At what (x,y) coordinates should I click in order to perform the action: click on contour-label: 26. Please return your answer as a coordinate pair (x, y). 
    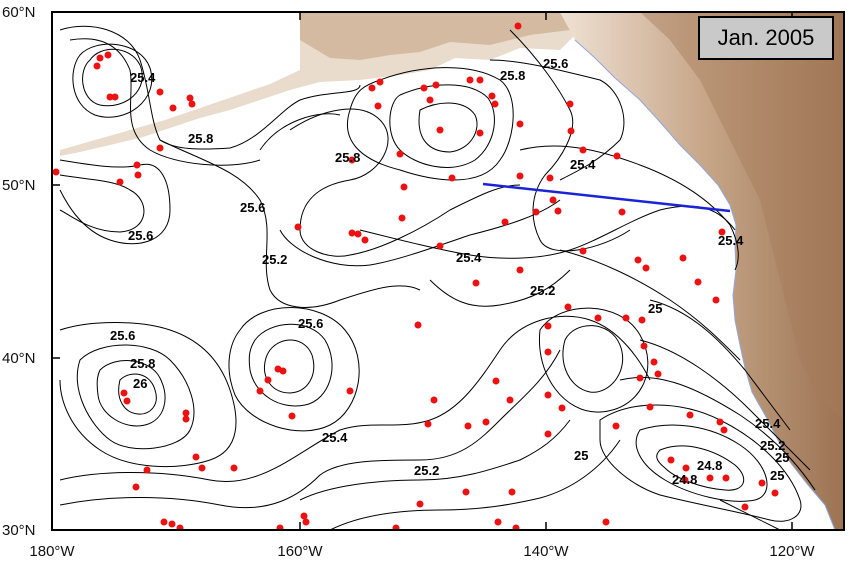
    Looking at the image, I should click on (140, 383).